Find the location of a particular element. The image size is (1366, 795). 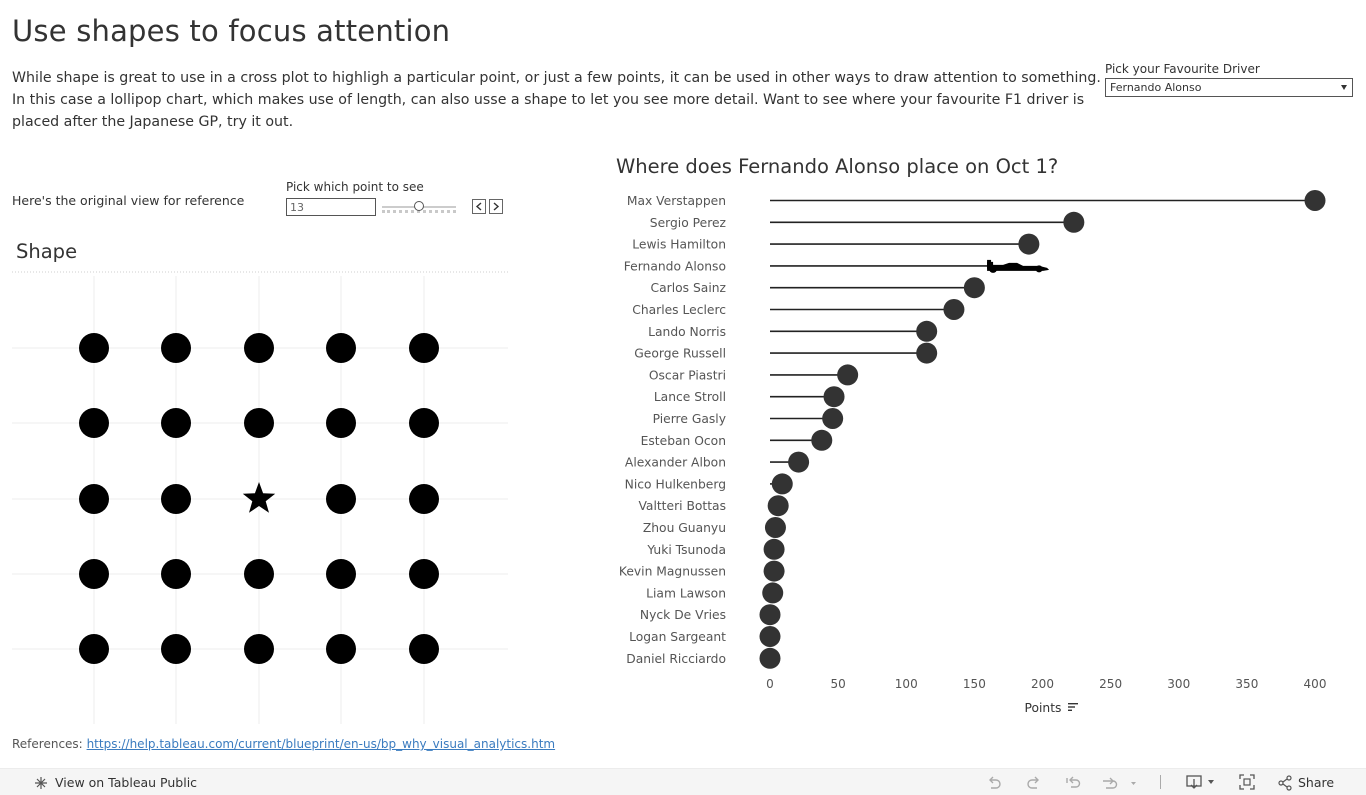

download-icon is located at coordinates (1202, 782).